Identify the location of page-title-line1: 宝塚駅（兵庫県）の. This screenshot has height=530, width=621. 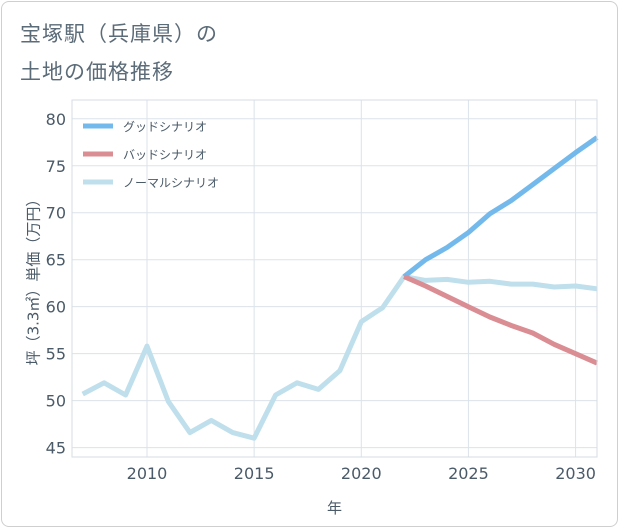
(119, 34).